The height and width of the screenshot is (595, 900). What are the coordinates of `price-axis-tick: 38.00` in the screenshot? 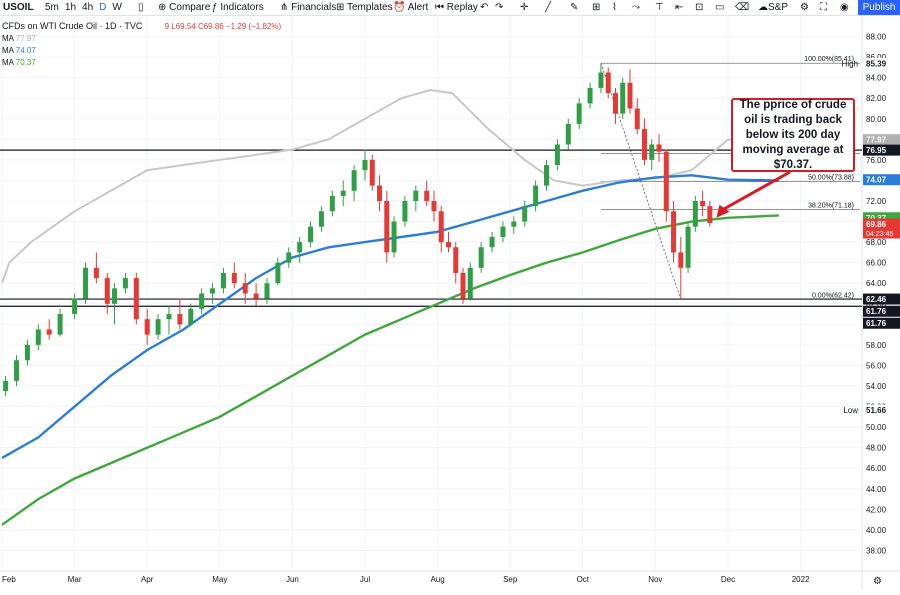 It's located at (876, 550).